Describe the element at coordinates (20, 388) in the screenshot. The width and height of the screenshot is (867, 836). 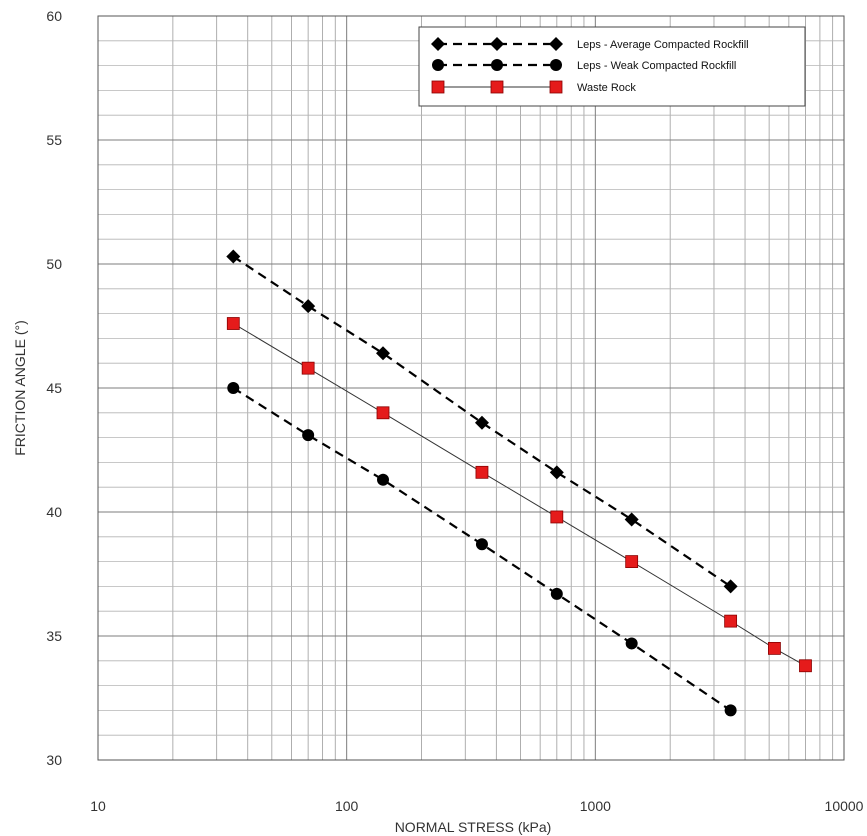
I see `y-axis-title: FRICTION ANGLE (°)` at that location.